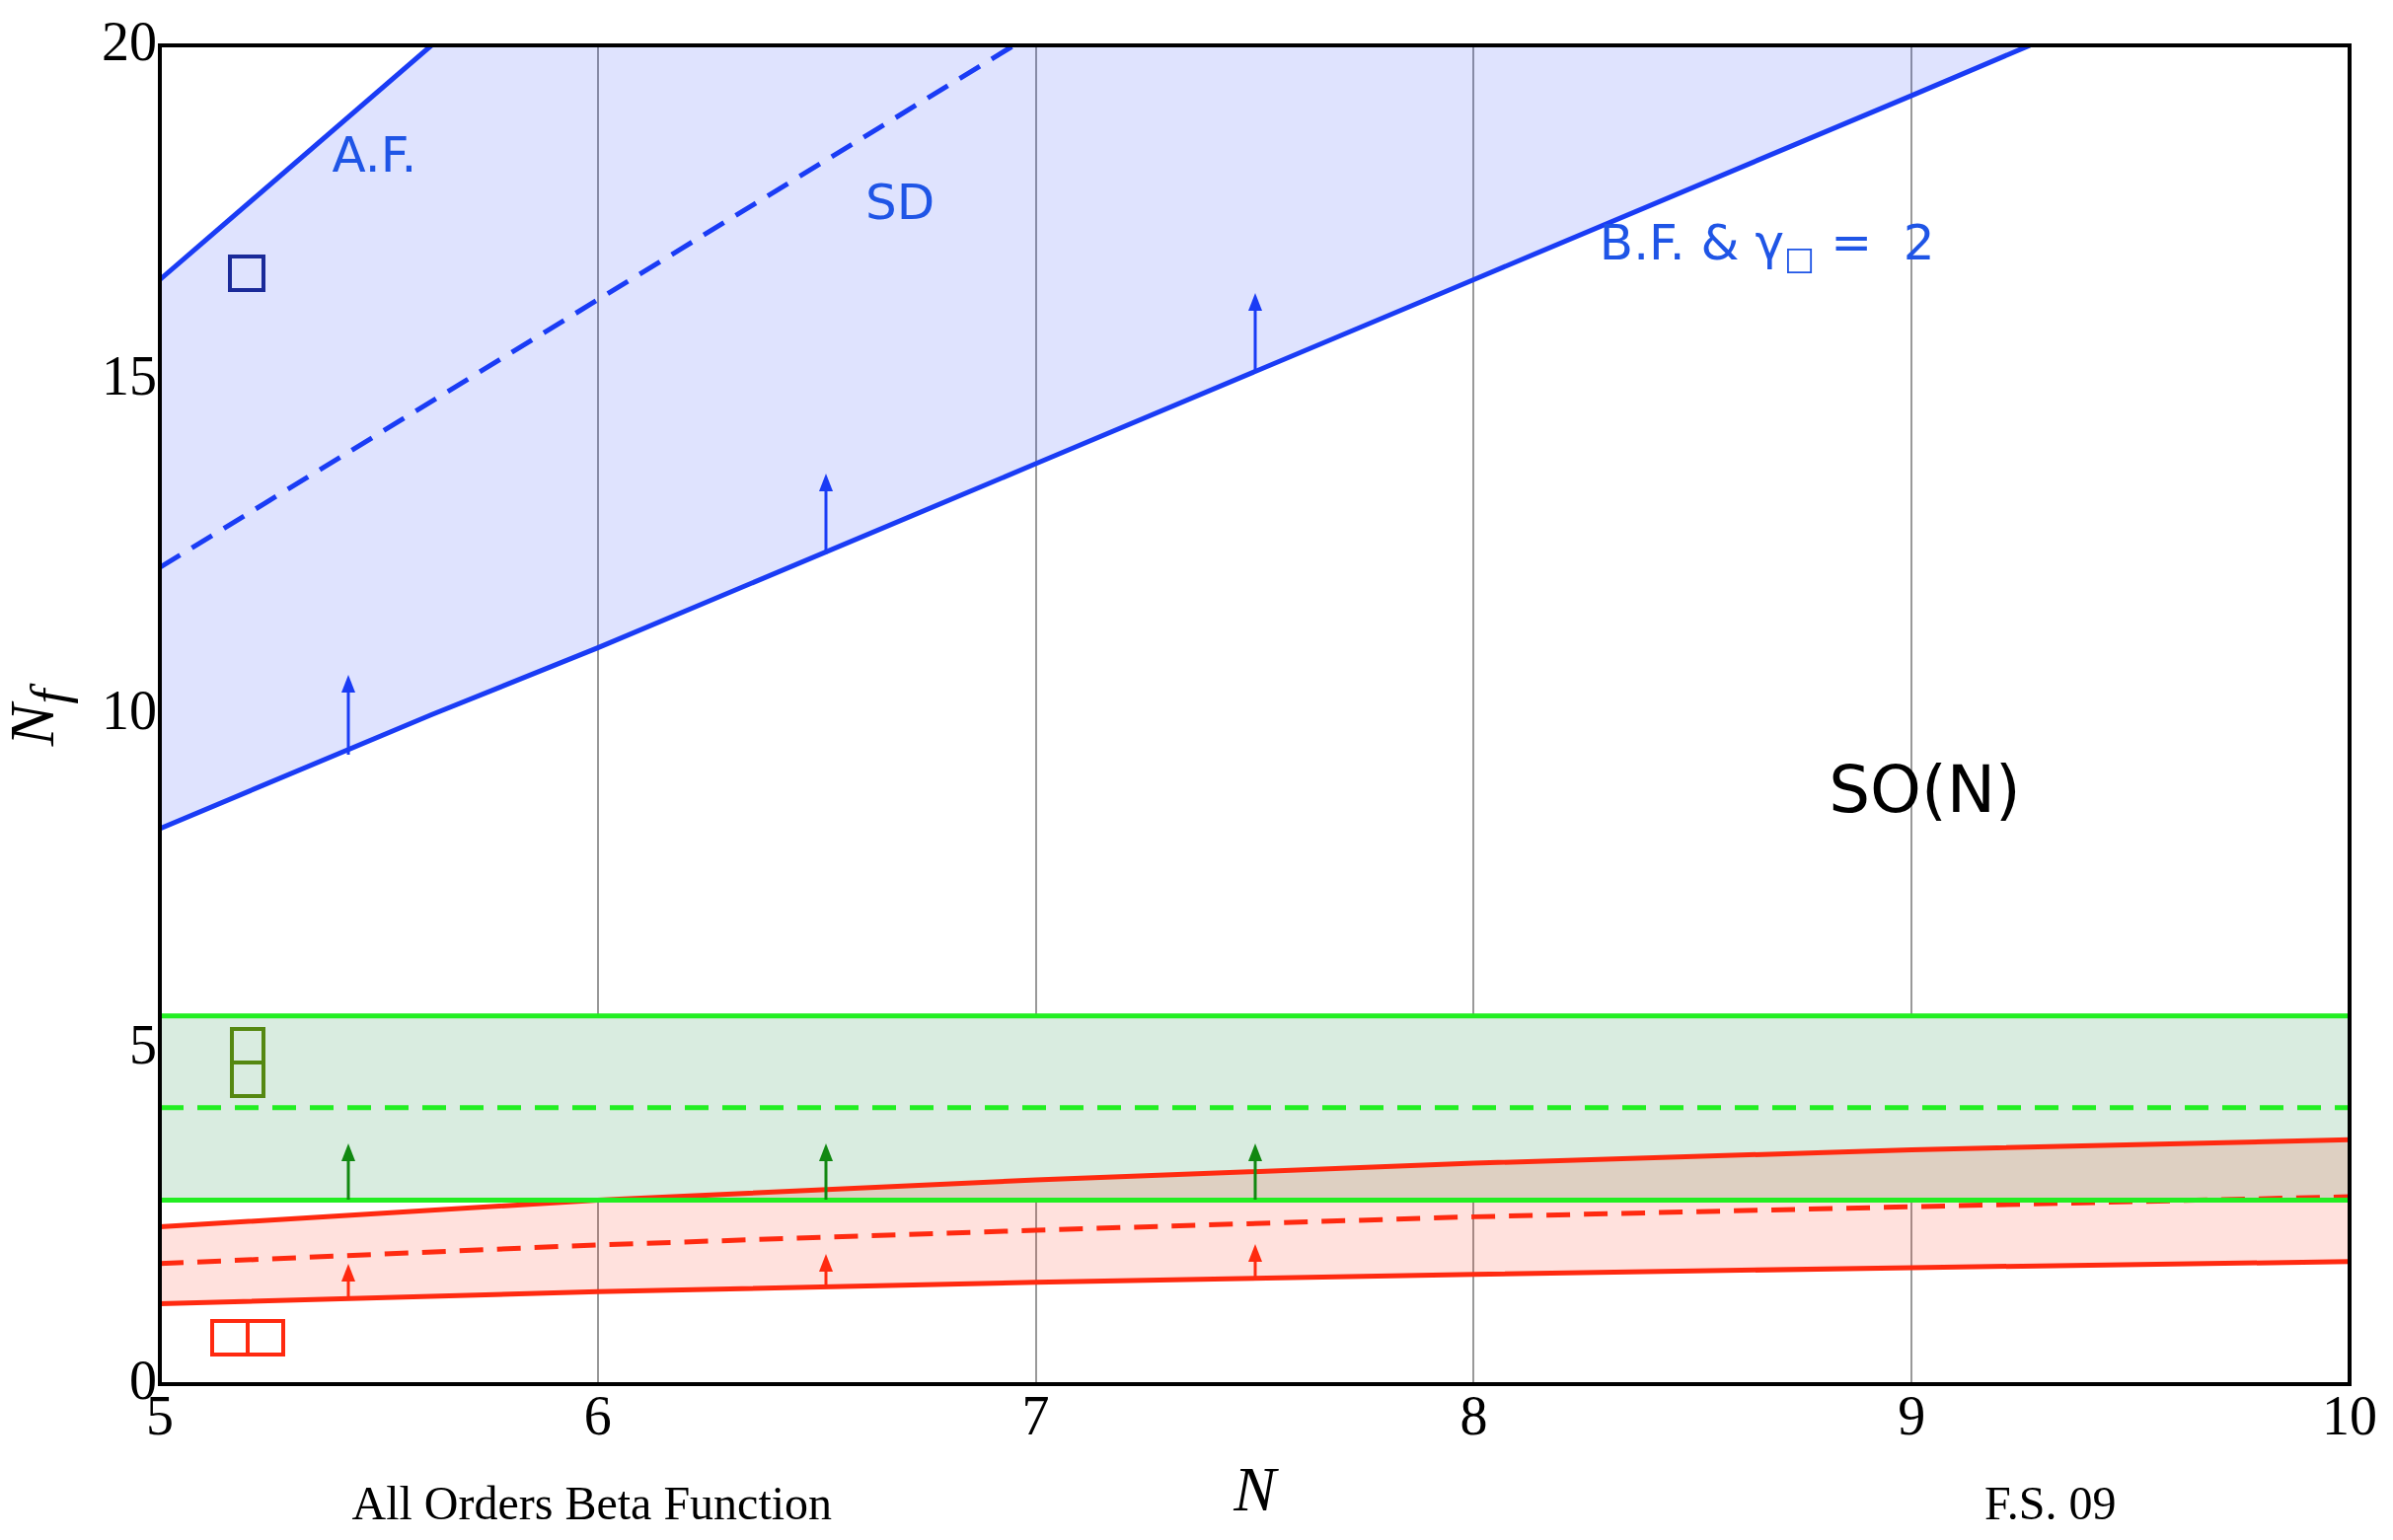 Image resolution: width=2393 pixels, height=1540 pixels. Describe the element at coordinates (1036, 1416) in the screenshot. I see `x-tick-label: 7` at that location.